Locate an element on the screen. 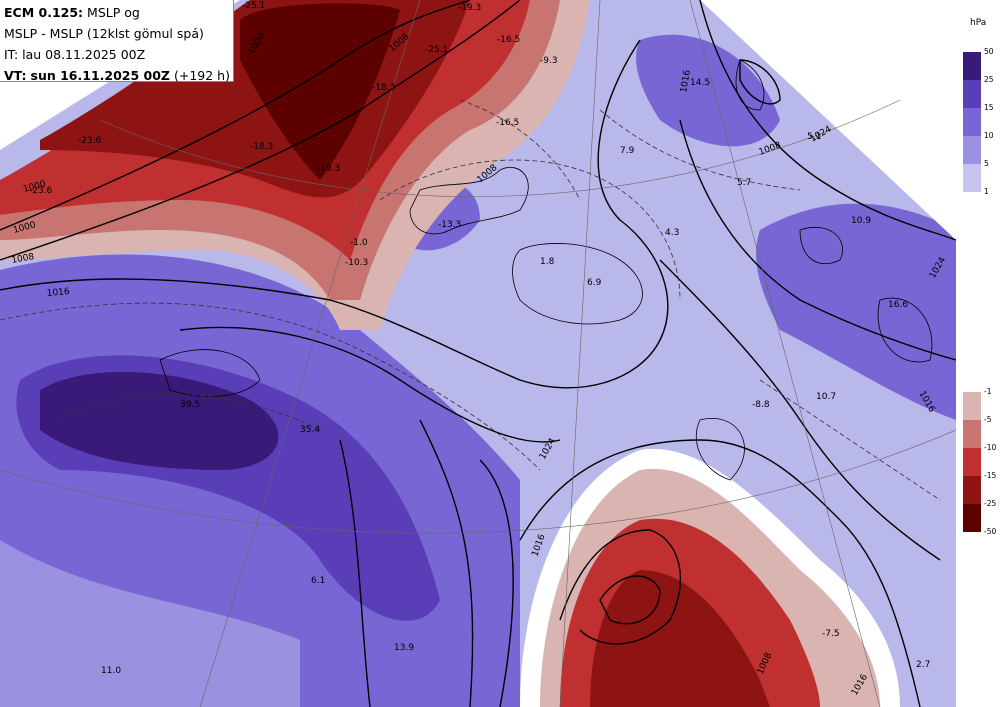  map-edge-ne is located at coordinates (828, 120).